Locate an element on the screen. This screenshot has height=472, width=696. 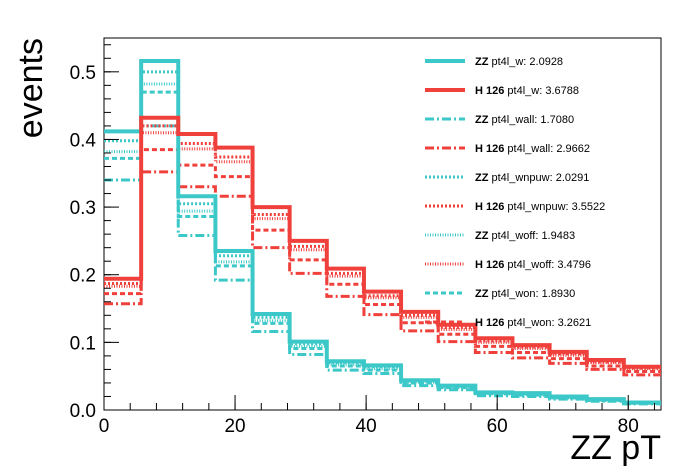
y-tick-label: 0.2 is located at coordinates (83, 276).